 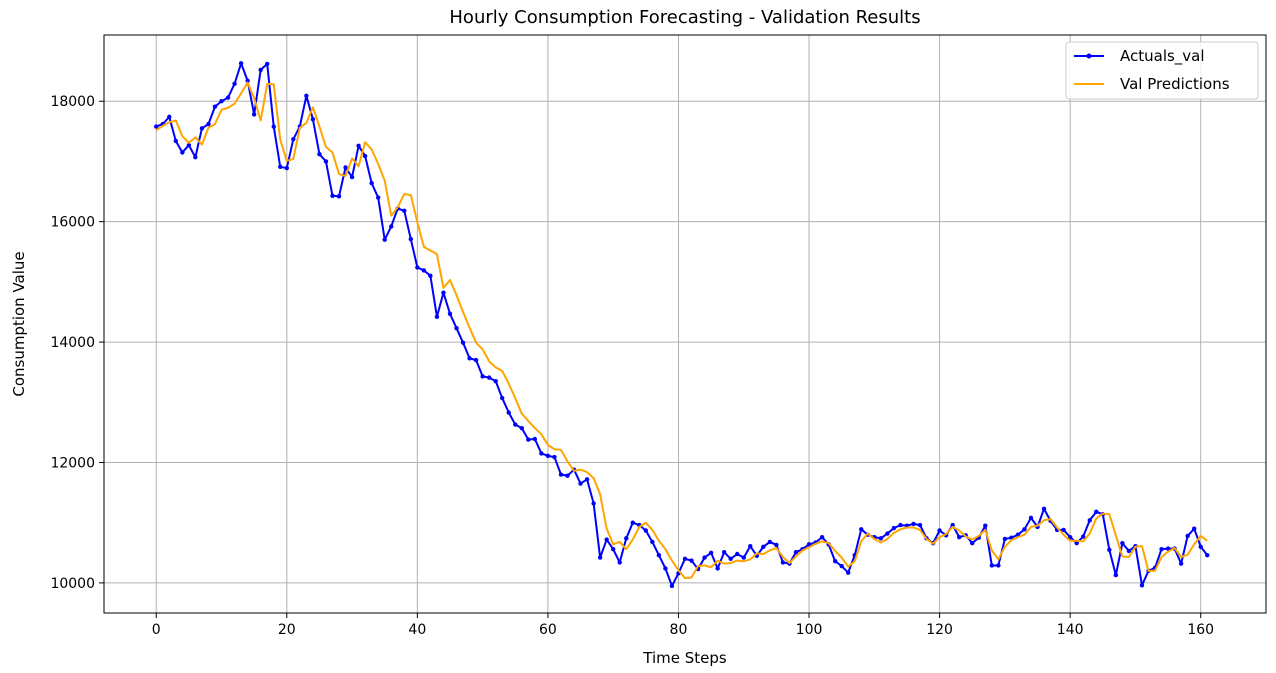 I want to click on x-tick-label: 0, so click(x=156, y=630).